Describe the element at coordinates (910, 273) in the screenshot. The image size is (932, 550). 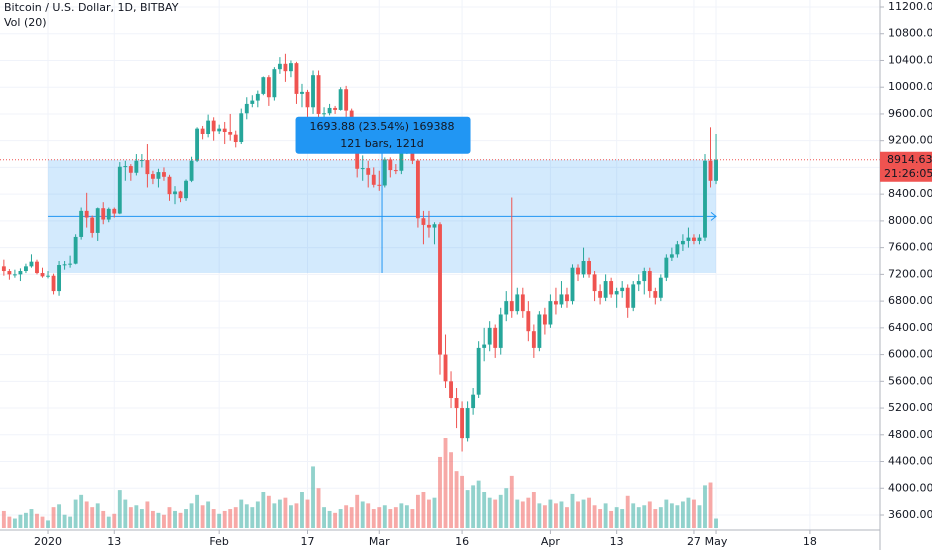
I see `y-tick-label: 7200.00` at that location.